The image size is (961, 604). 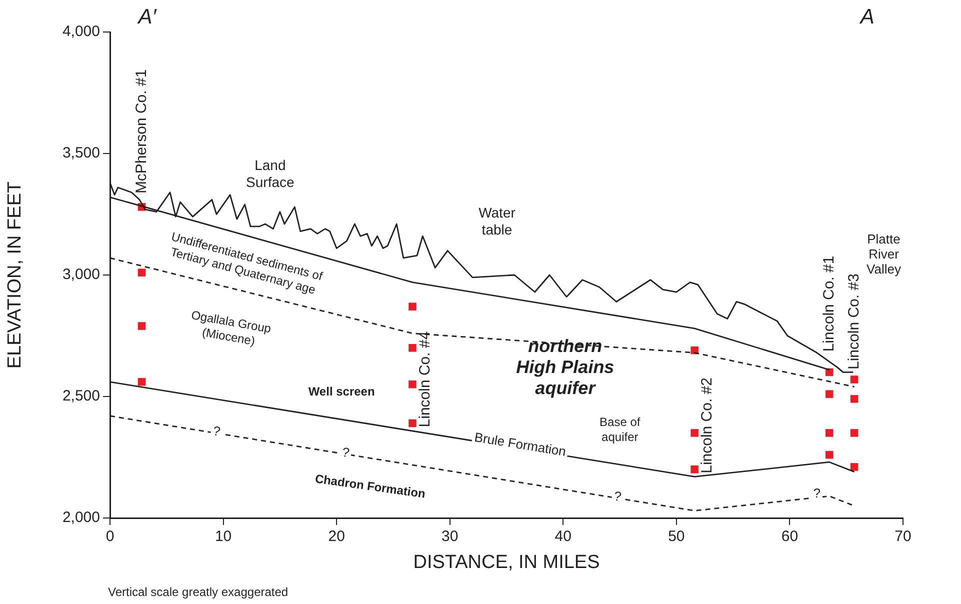 What do you see at coordinates (147, 16) in the screenshot?
I see `text: A′` at bounding box center [147, 16].